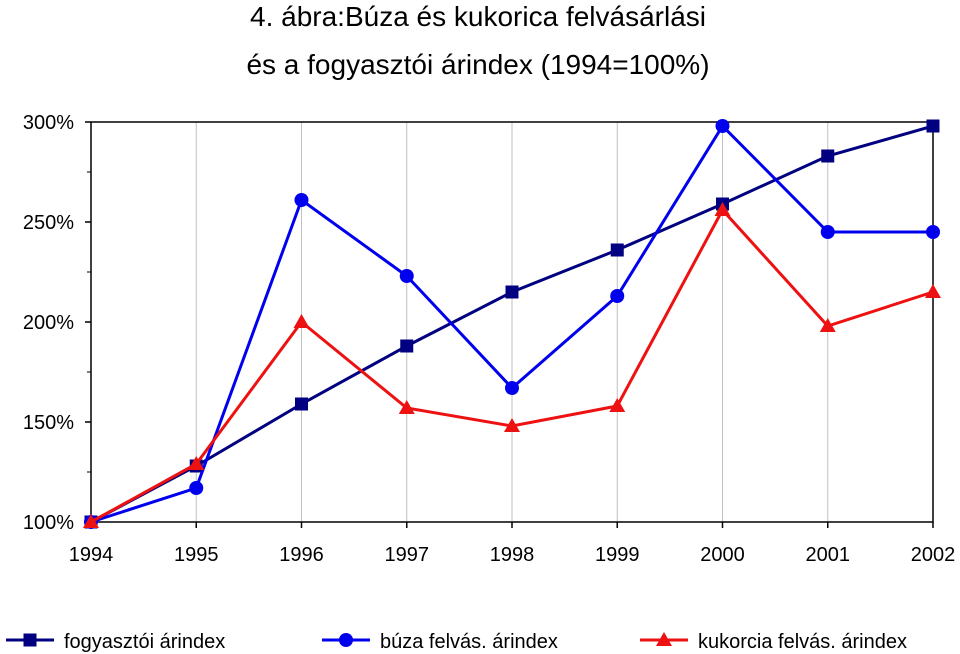  Describe the element at coordinates (48, 323) in the screenshot. I see `y-tick-label: 200%` at that location.